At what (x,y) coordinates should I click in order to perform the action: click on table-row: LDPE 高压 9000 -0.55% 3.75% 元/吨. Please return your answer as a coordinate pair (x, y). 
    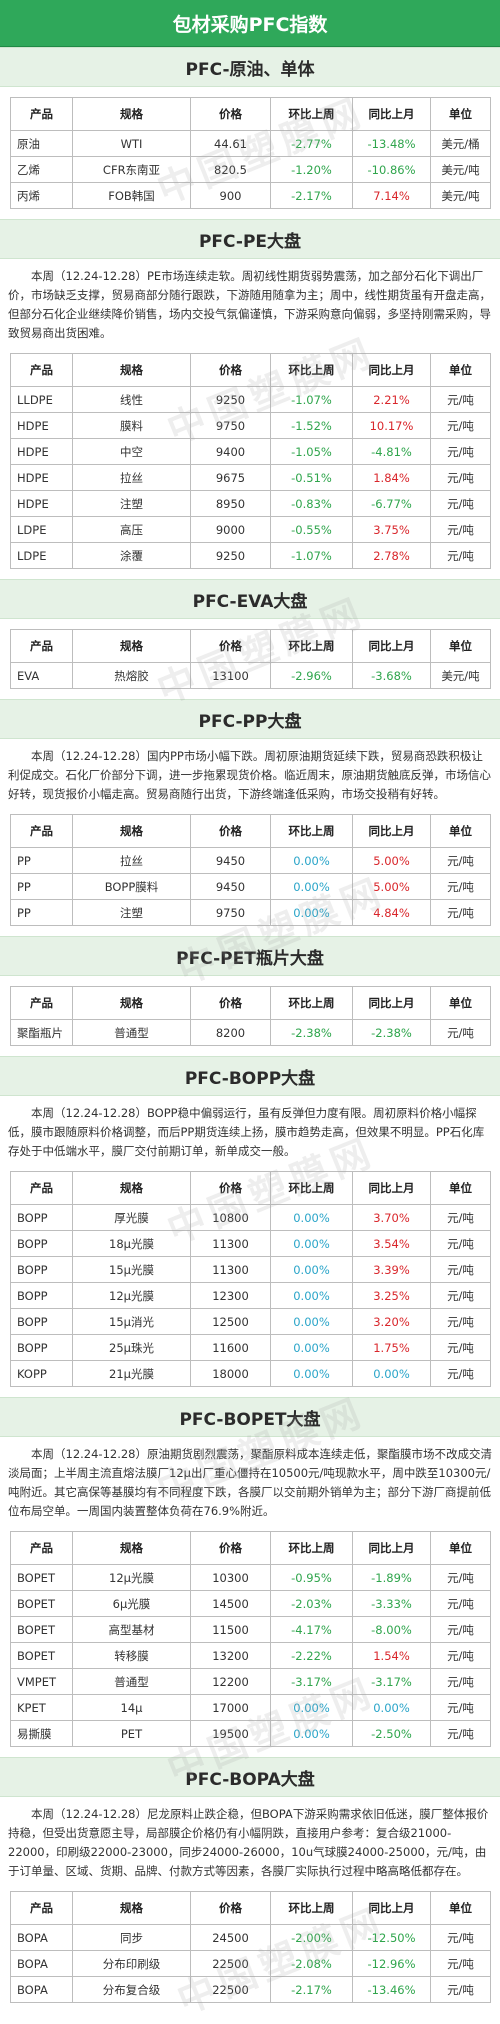
    Looking at the image, I should click on (250, 529).